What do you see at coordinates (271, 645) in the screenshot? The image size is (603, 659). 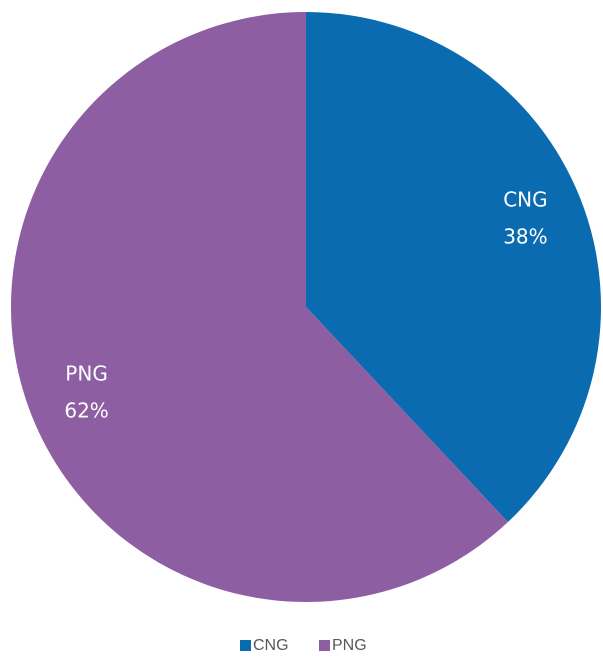 I see `legend-label: CNG` at bounding box center [271, 645].